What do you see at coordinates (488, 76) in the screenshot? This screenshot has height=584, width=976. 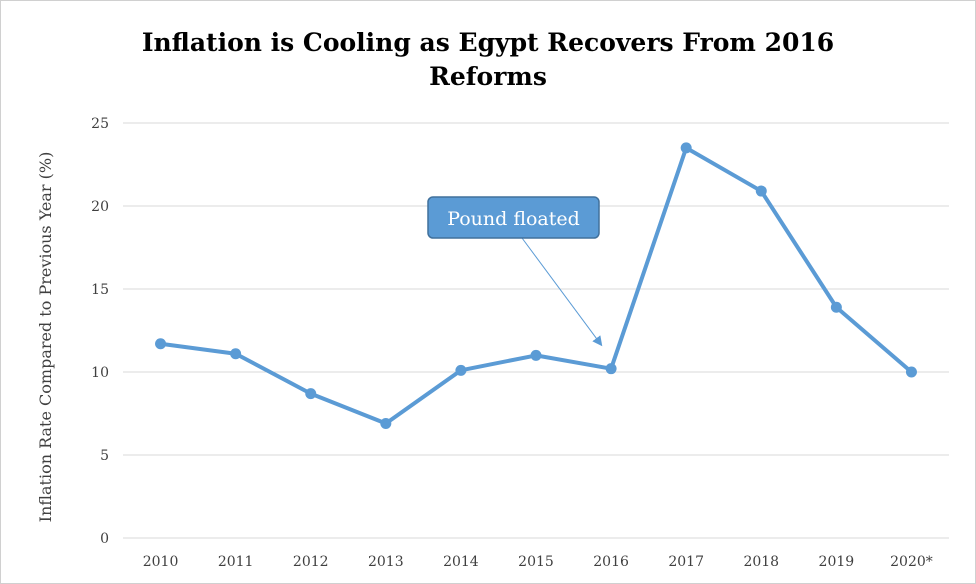 I see `chart-title-line-2: Reforms` at bounding box center [488, 76].